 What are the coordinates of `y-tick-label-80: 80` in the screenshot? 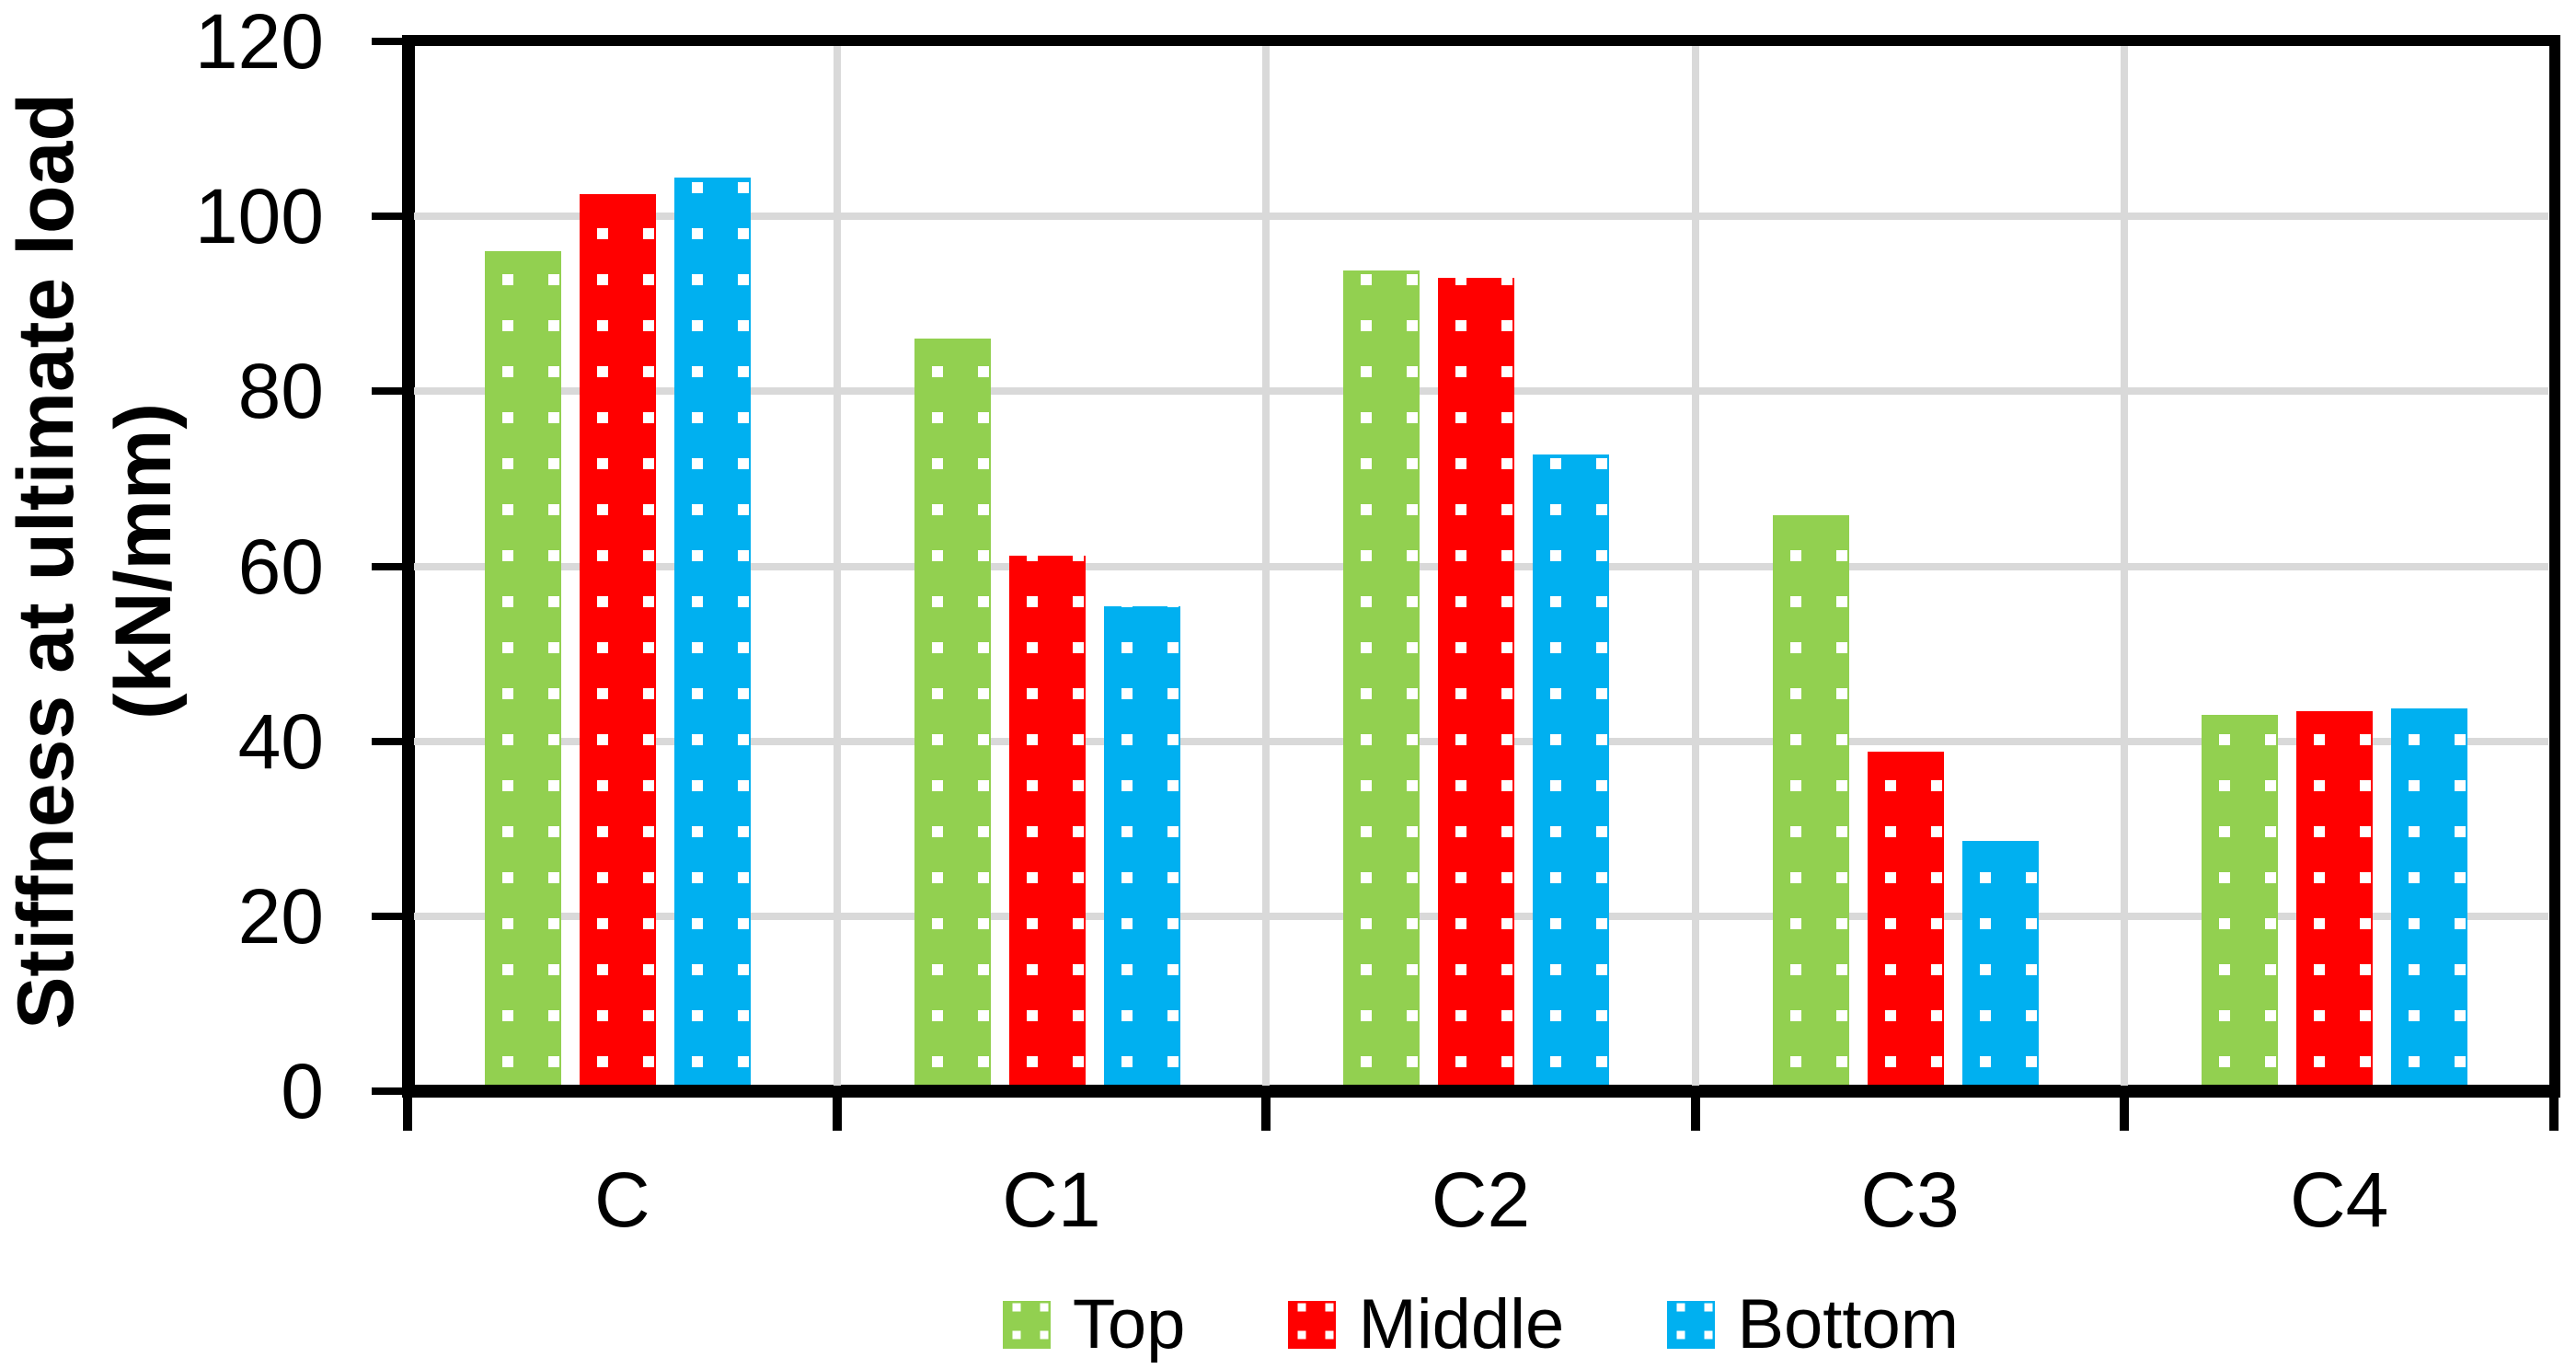 It's located at (280, 392).